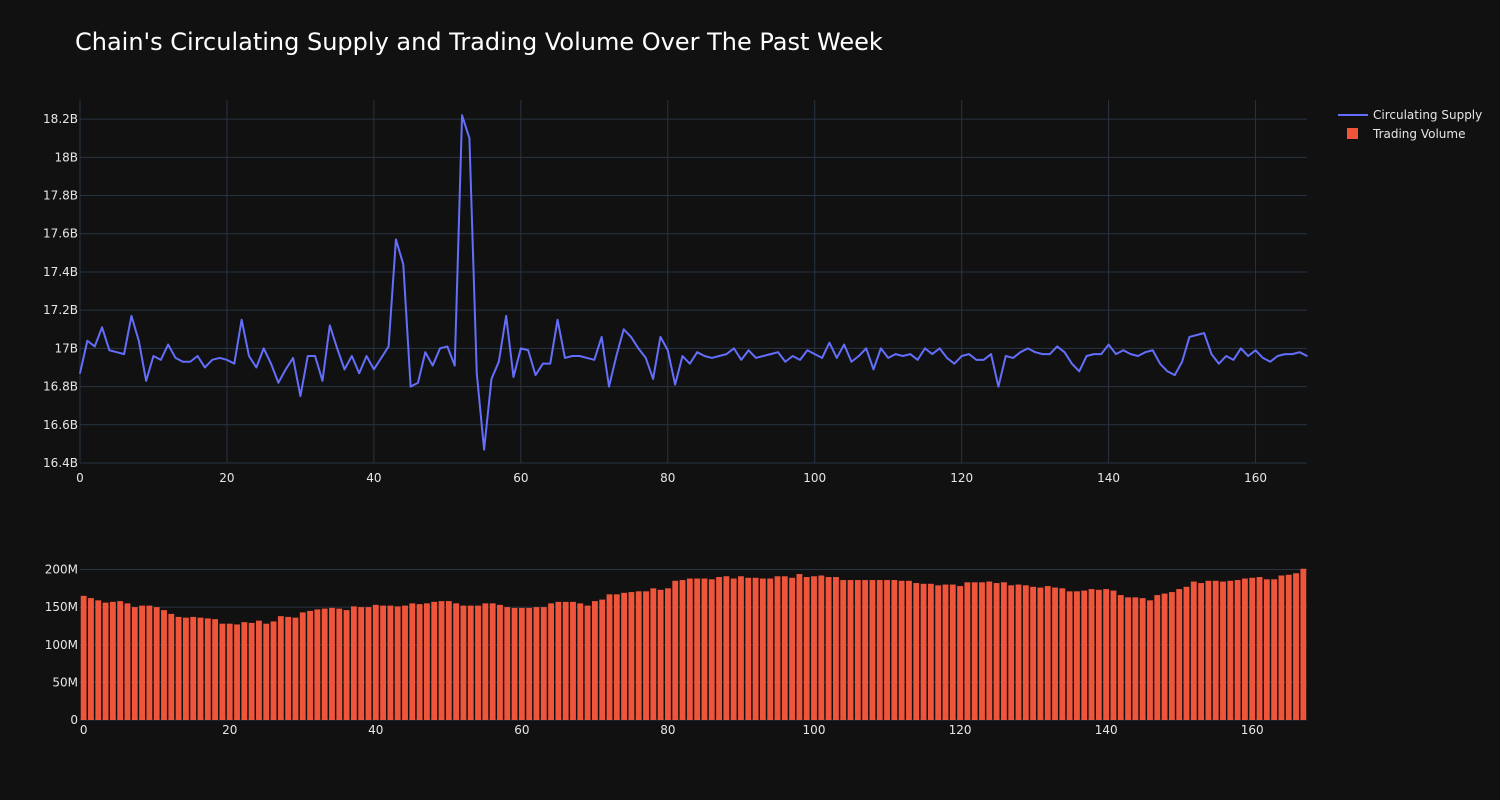  I want to click on legend-item-supply: Circulating Supply, so click(1410, 115).